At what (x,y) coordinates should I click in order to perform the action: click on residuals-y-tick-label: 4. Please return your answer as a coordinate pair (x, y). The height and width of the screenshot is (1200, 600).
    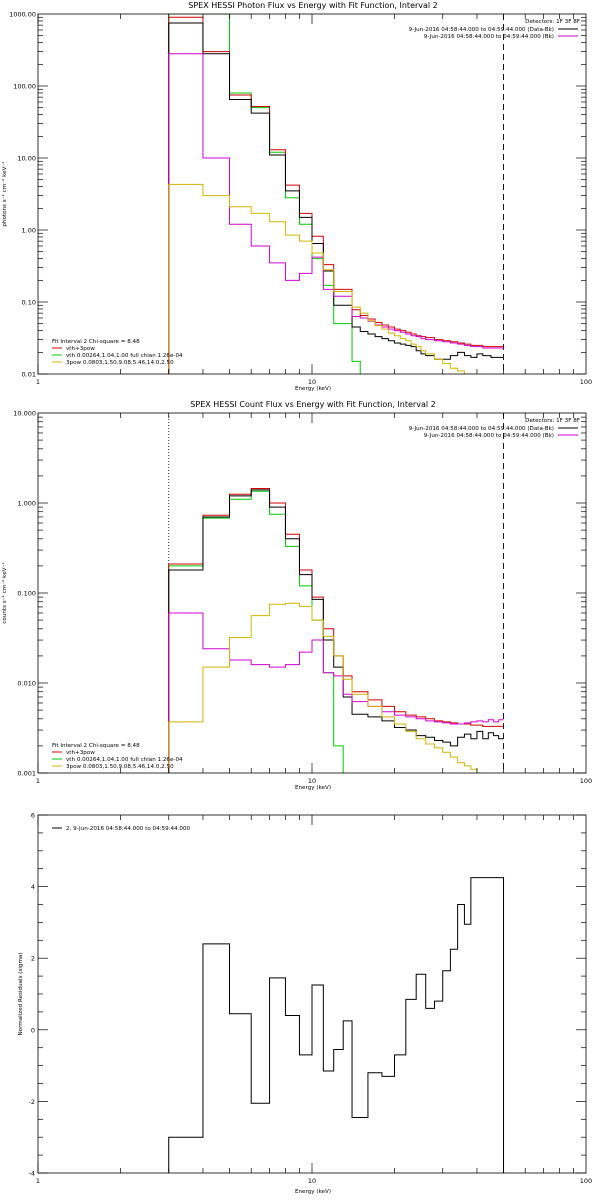
    Looking at the image, I should click on (33, 887).